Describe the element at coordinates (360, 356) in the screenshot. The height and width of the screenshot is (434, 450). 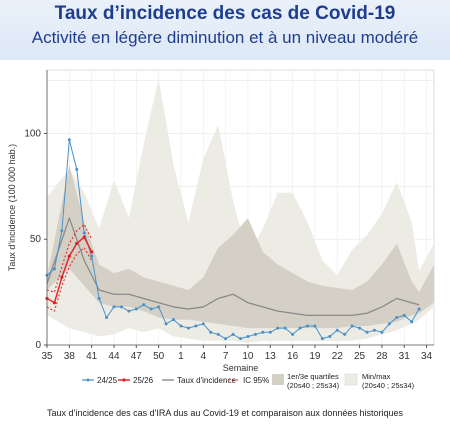
I see `x-tick-label: 25` at that location.